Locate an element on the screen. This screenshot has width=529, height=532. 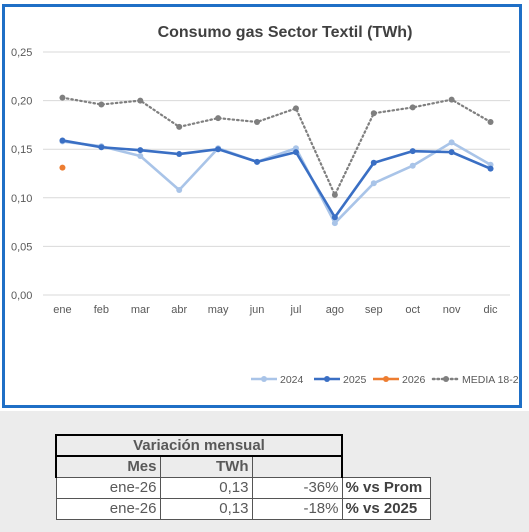
legend-2026-marker is located at coordinates (386, 379).